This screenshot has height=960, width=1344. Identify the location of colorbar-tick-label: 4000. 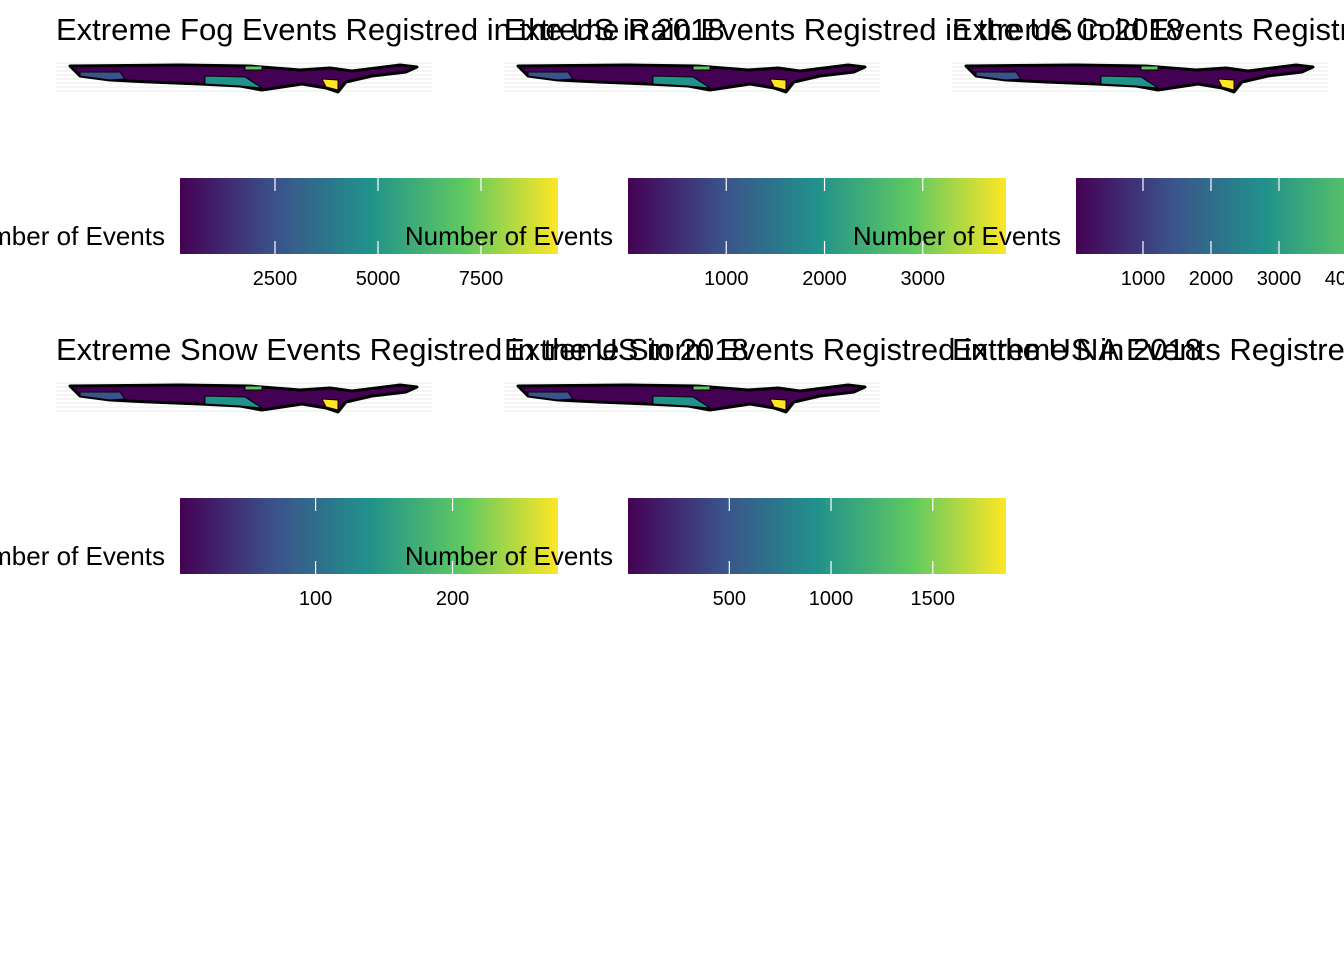
(1334, 279).